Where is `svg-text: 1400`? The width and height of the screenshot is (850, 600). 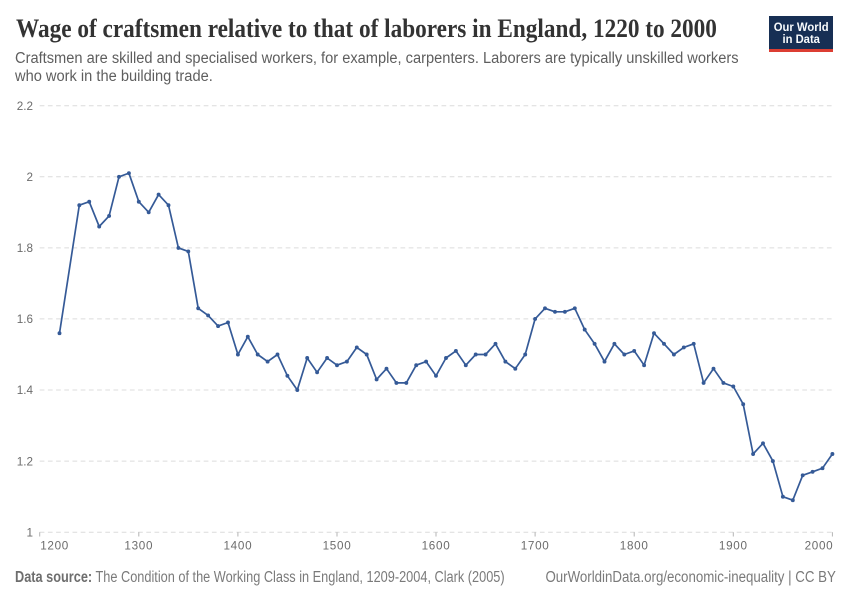 svg-text: 1400 is located at coordinates (237, 546).